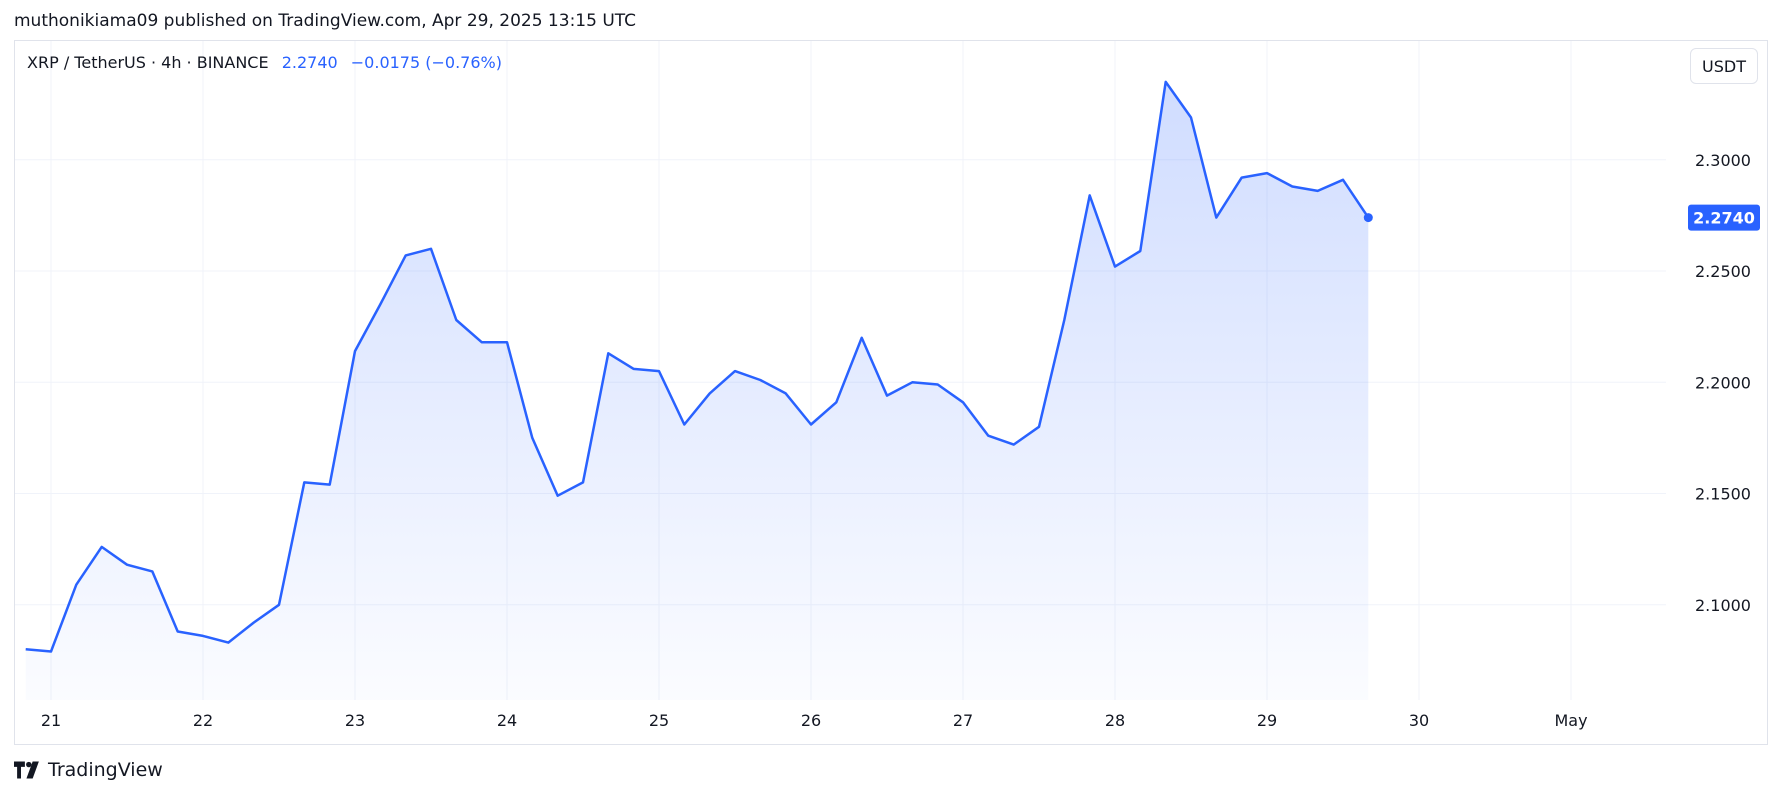 This screenshot has height=799, width=1781. Describe the element at coordinates (355, 720) in the screenshot. I see `x-tick-label: 23` at that location.